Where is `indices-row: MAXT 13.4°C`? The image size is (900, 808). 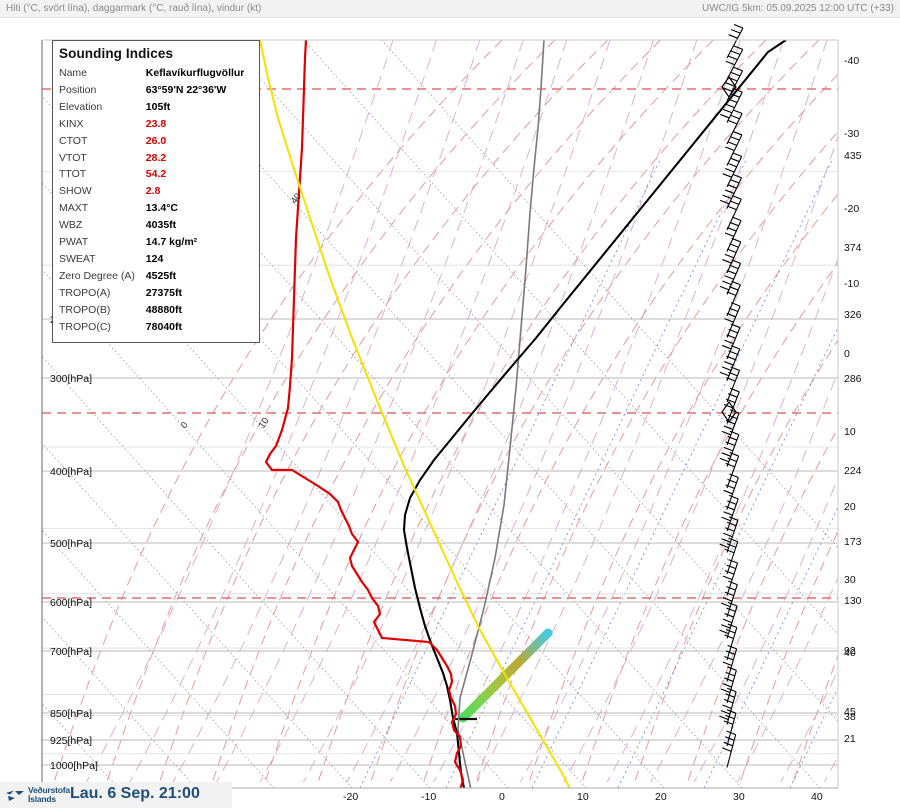 indices-row: MAXT 13.4°C is located at coordinates (156, 208).